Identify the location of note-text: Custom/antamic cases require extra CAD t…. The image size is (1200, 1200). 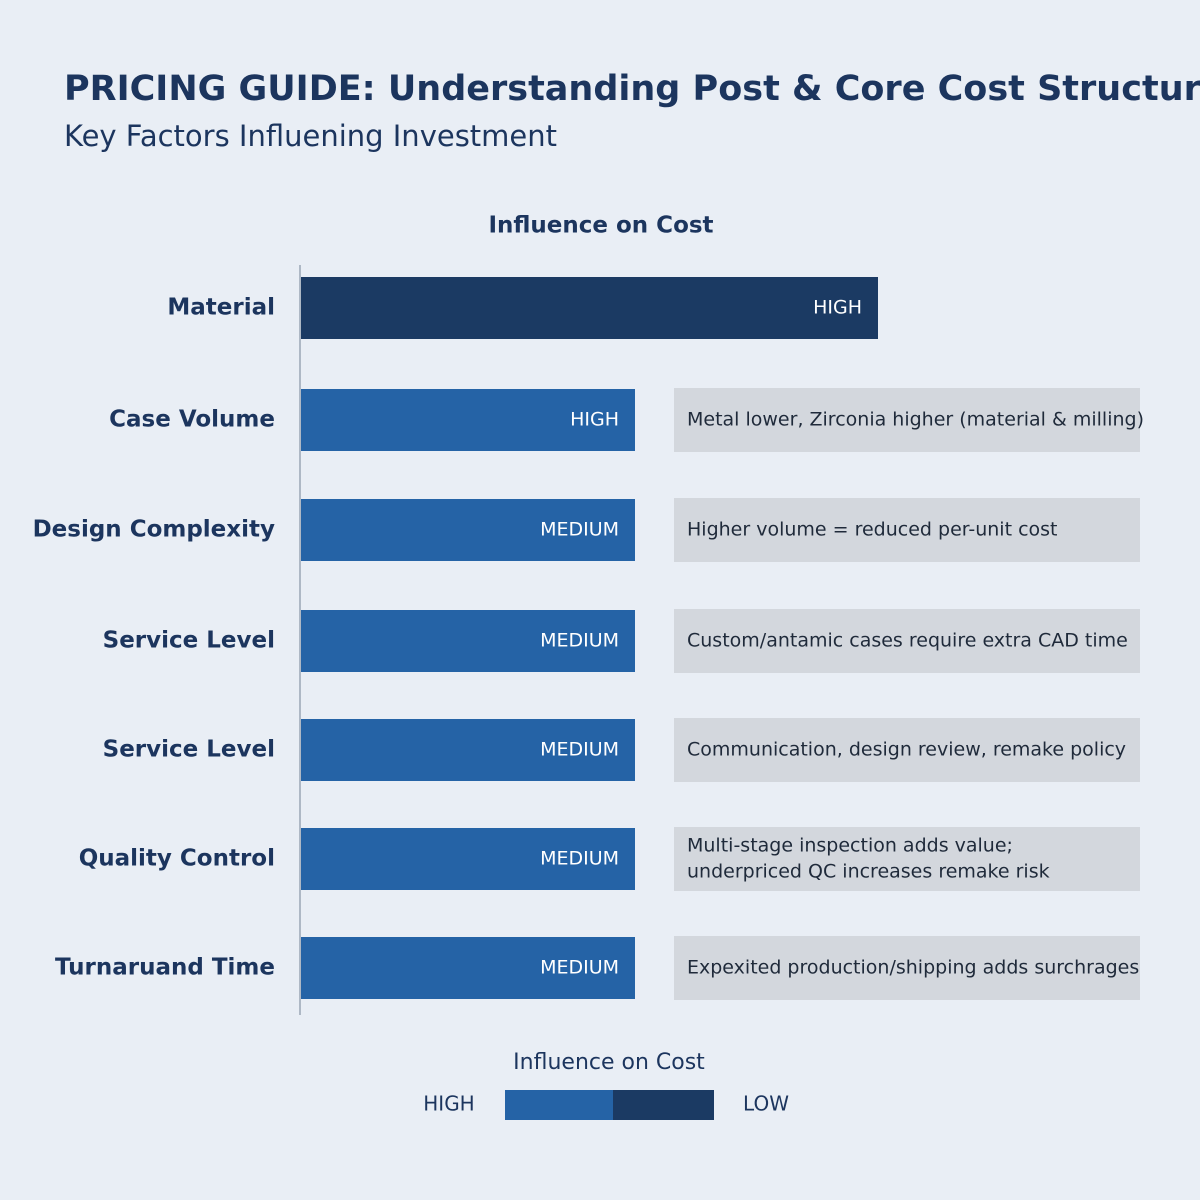
(907, 641).